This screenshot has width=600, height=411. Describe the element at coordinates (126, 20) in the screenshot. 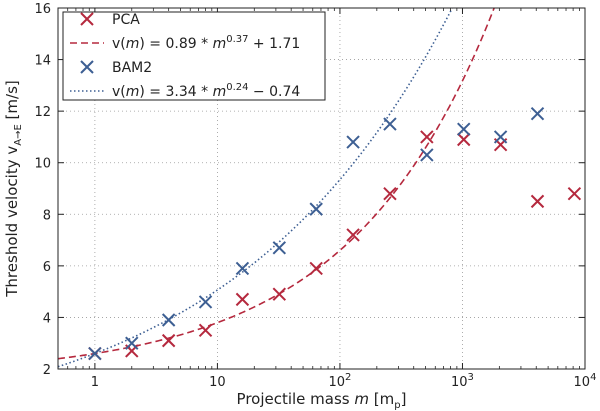

I see `legend-label: PCA` at that location.